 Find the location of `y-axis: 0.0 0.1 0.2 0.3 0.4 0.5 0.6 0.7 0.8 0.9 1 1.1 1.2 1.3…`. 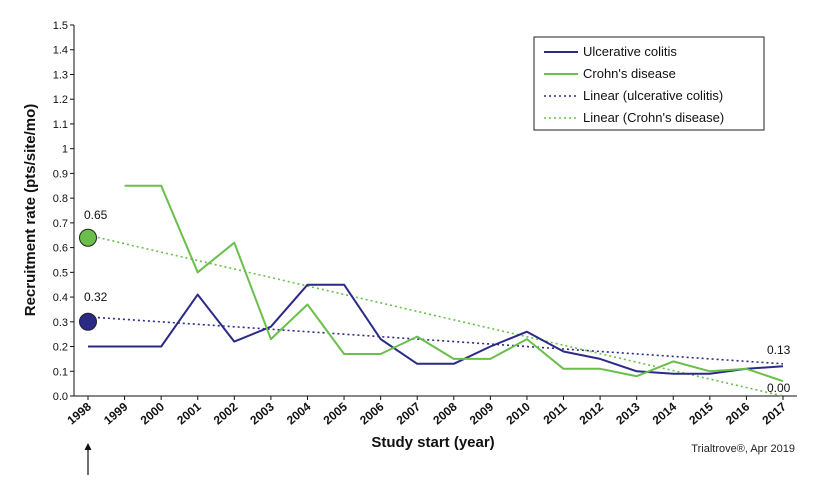

y-axis: 0.0 0.1 0.2 0.3 0.4 0.5 0.6 0.7 0.8 0.9 1 1.1 1.2 1.3… is located at coordinates (64, 211).